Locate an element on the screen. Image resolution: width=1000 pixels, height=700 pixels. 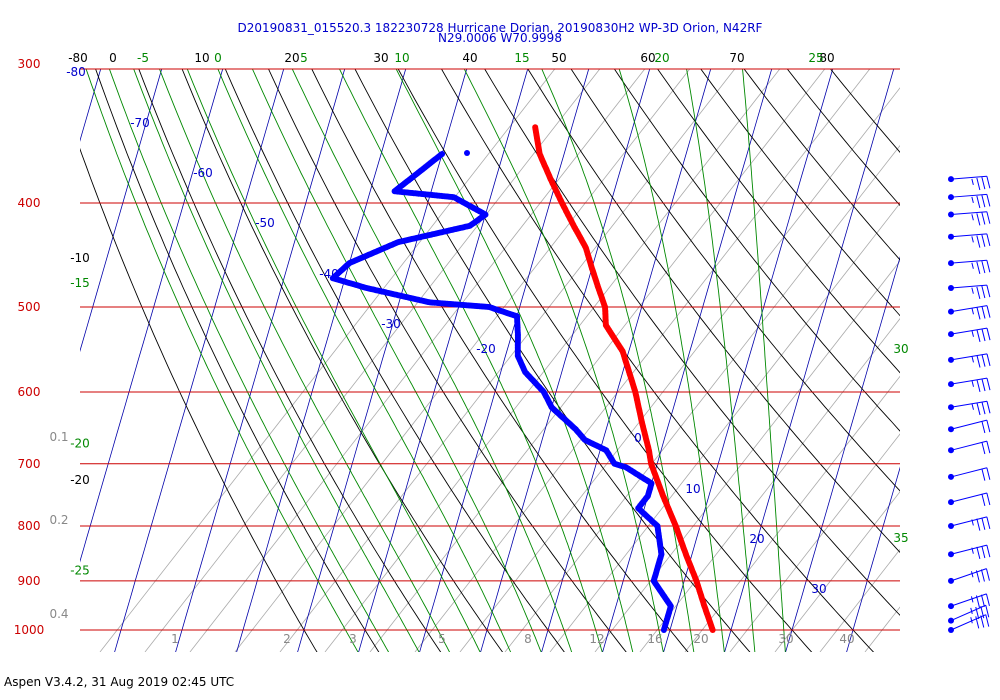
dry-adiabat-line is located at coordinates (778, 221).